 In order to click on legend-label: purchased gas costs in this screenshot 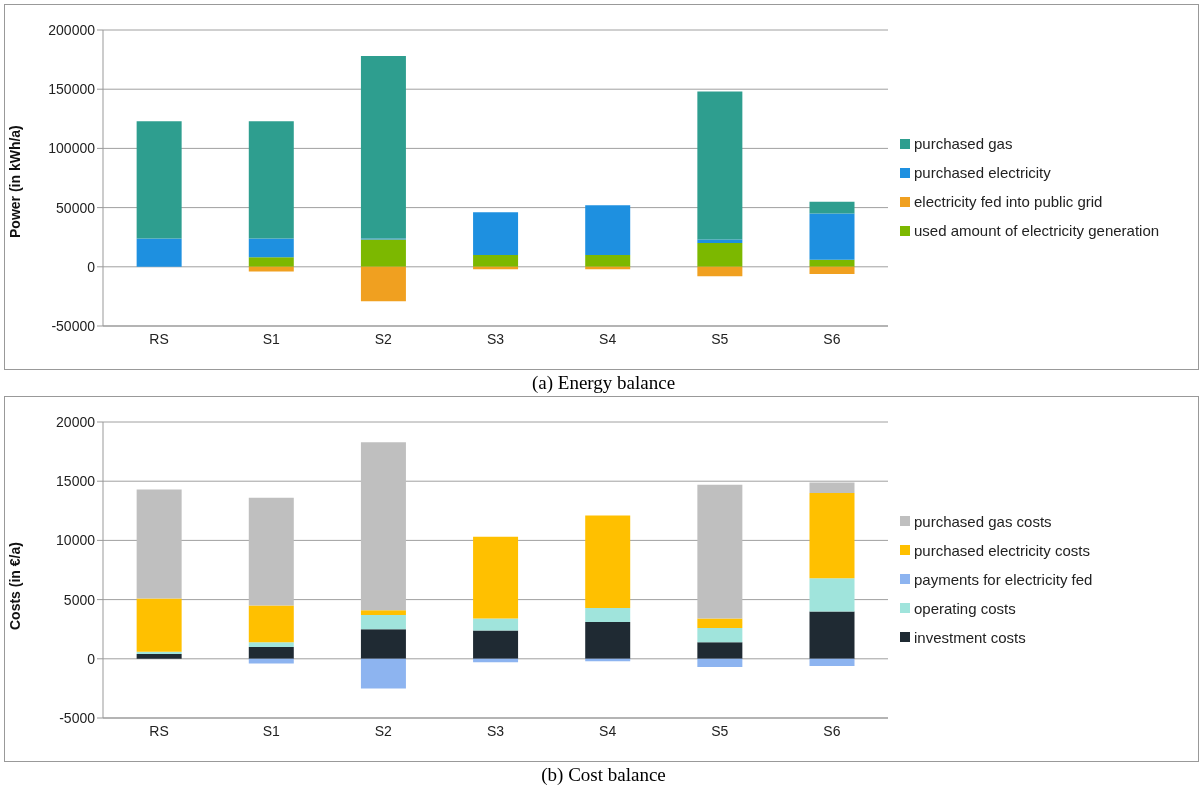, I will do `click(983, 521)`.